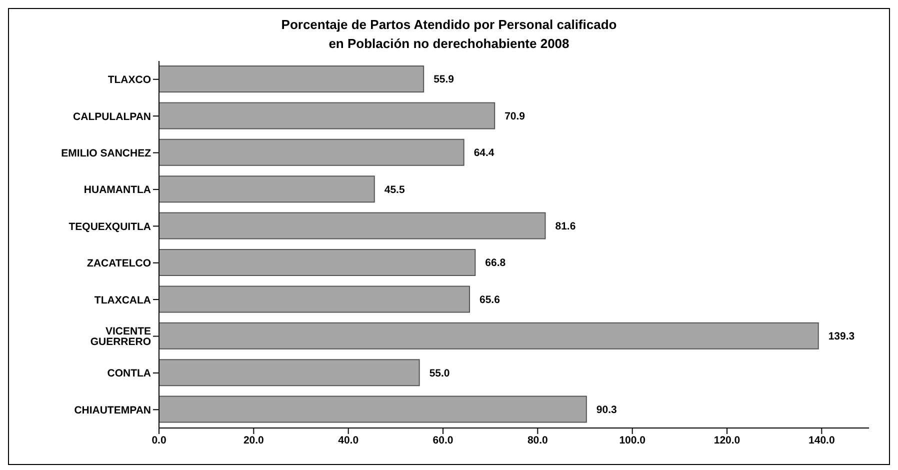 The height and width of the screenshot is (470, 898). I want to click on y-tick-label: EMILIO SANCHEZ, so click(106, 153).